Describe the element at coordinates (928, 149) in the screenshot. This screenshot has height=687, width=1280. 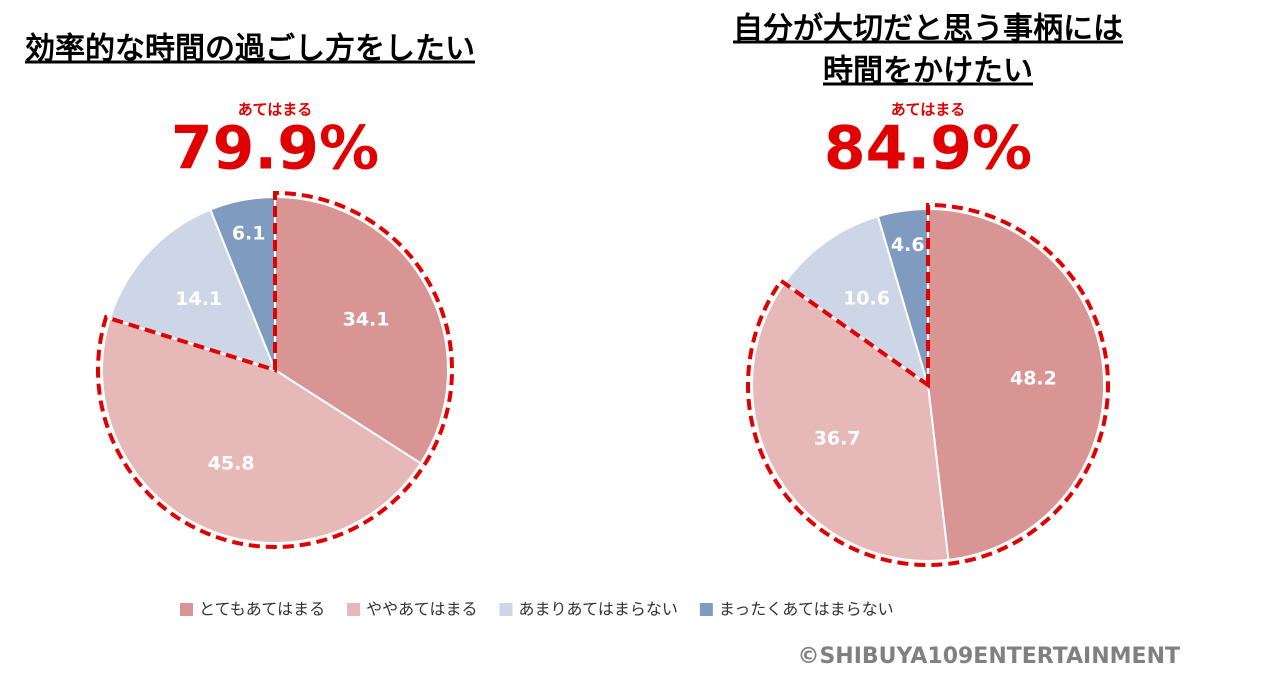
I see `highlight-value: 84.9%` at that location.